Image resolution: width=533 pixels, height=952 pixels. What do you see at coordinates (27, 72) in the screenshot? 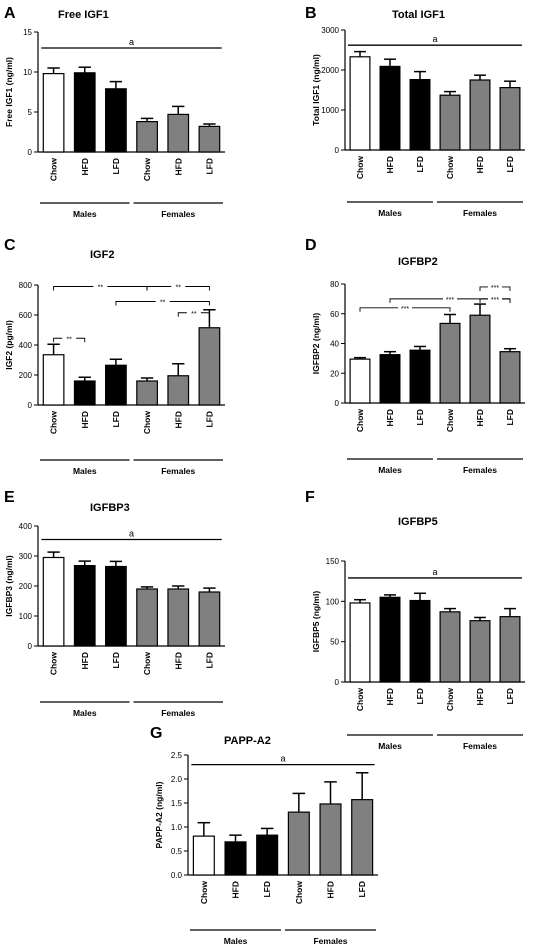
I see `y-tick-label: 10` at bounding box center [27, 72].